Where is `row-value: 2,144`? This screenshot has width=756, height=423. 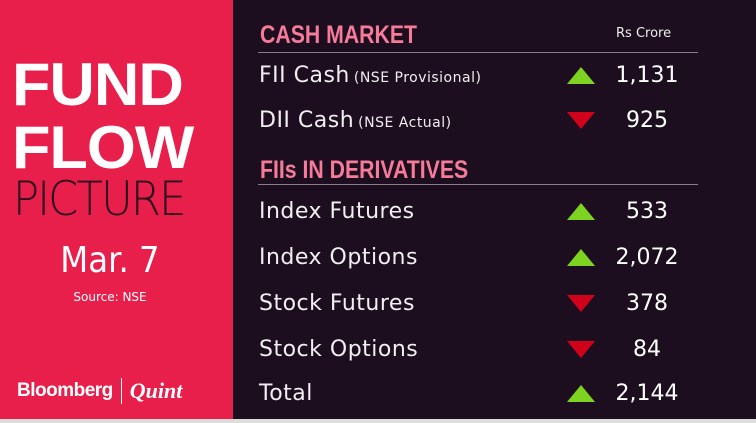
row-value: 2,144 is located at coordinates (647, 393).